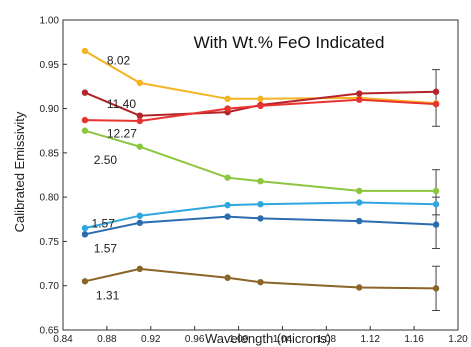  Describe the element at coordinates (121, 104) in the screenshot. I see `feo-annotation: 11.40` at that location.